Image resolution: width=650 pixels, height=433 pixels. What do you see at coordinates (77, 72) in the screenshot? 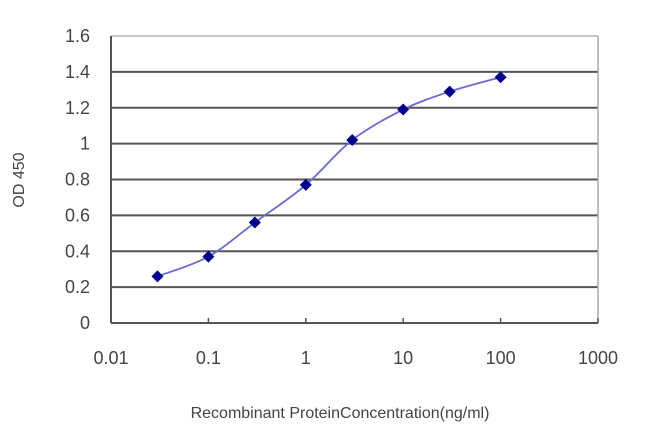
I see `y-tick-label: 1.4` at bounding box center [77, 72].